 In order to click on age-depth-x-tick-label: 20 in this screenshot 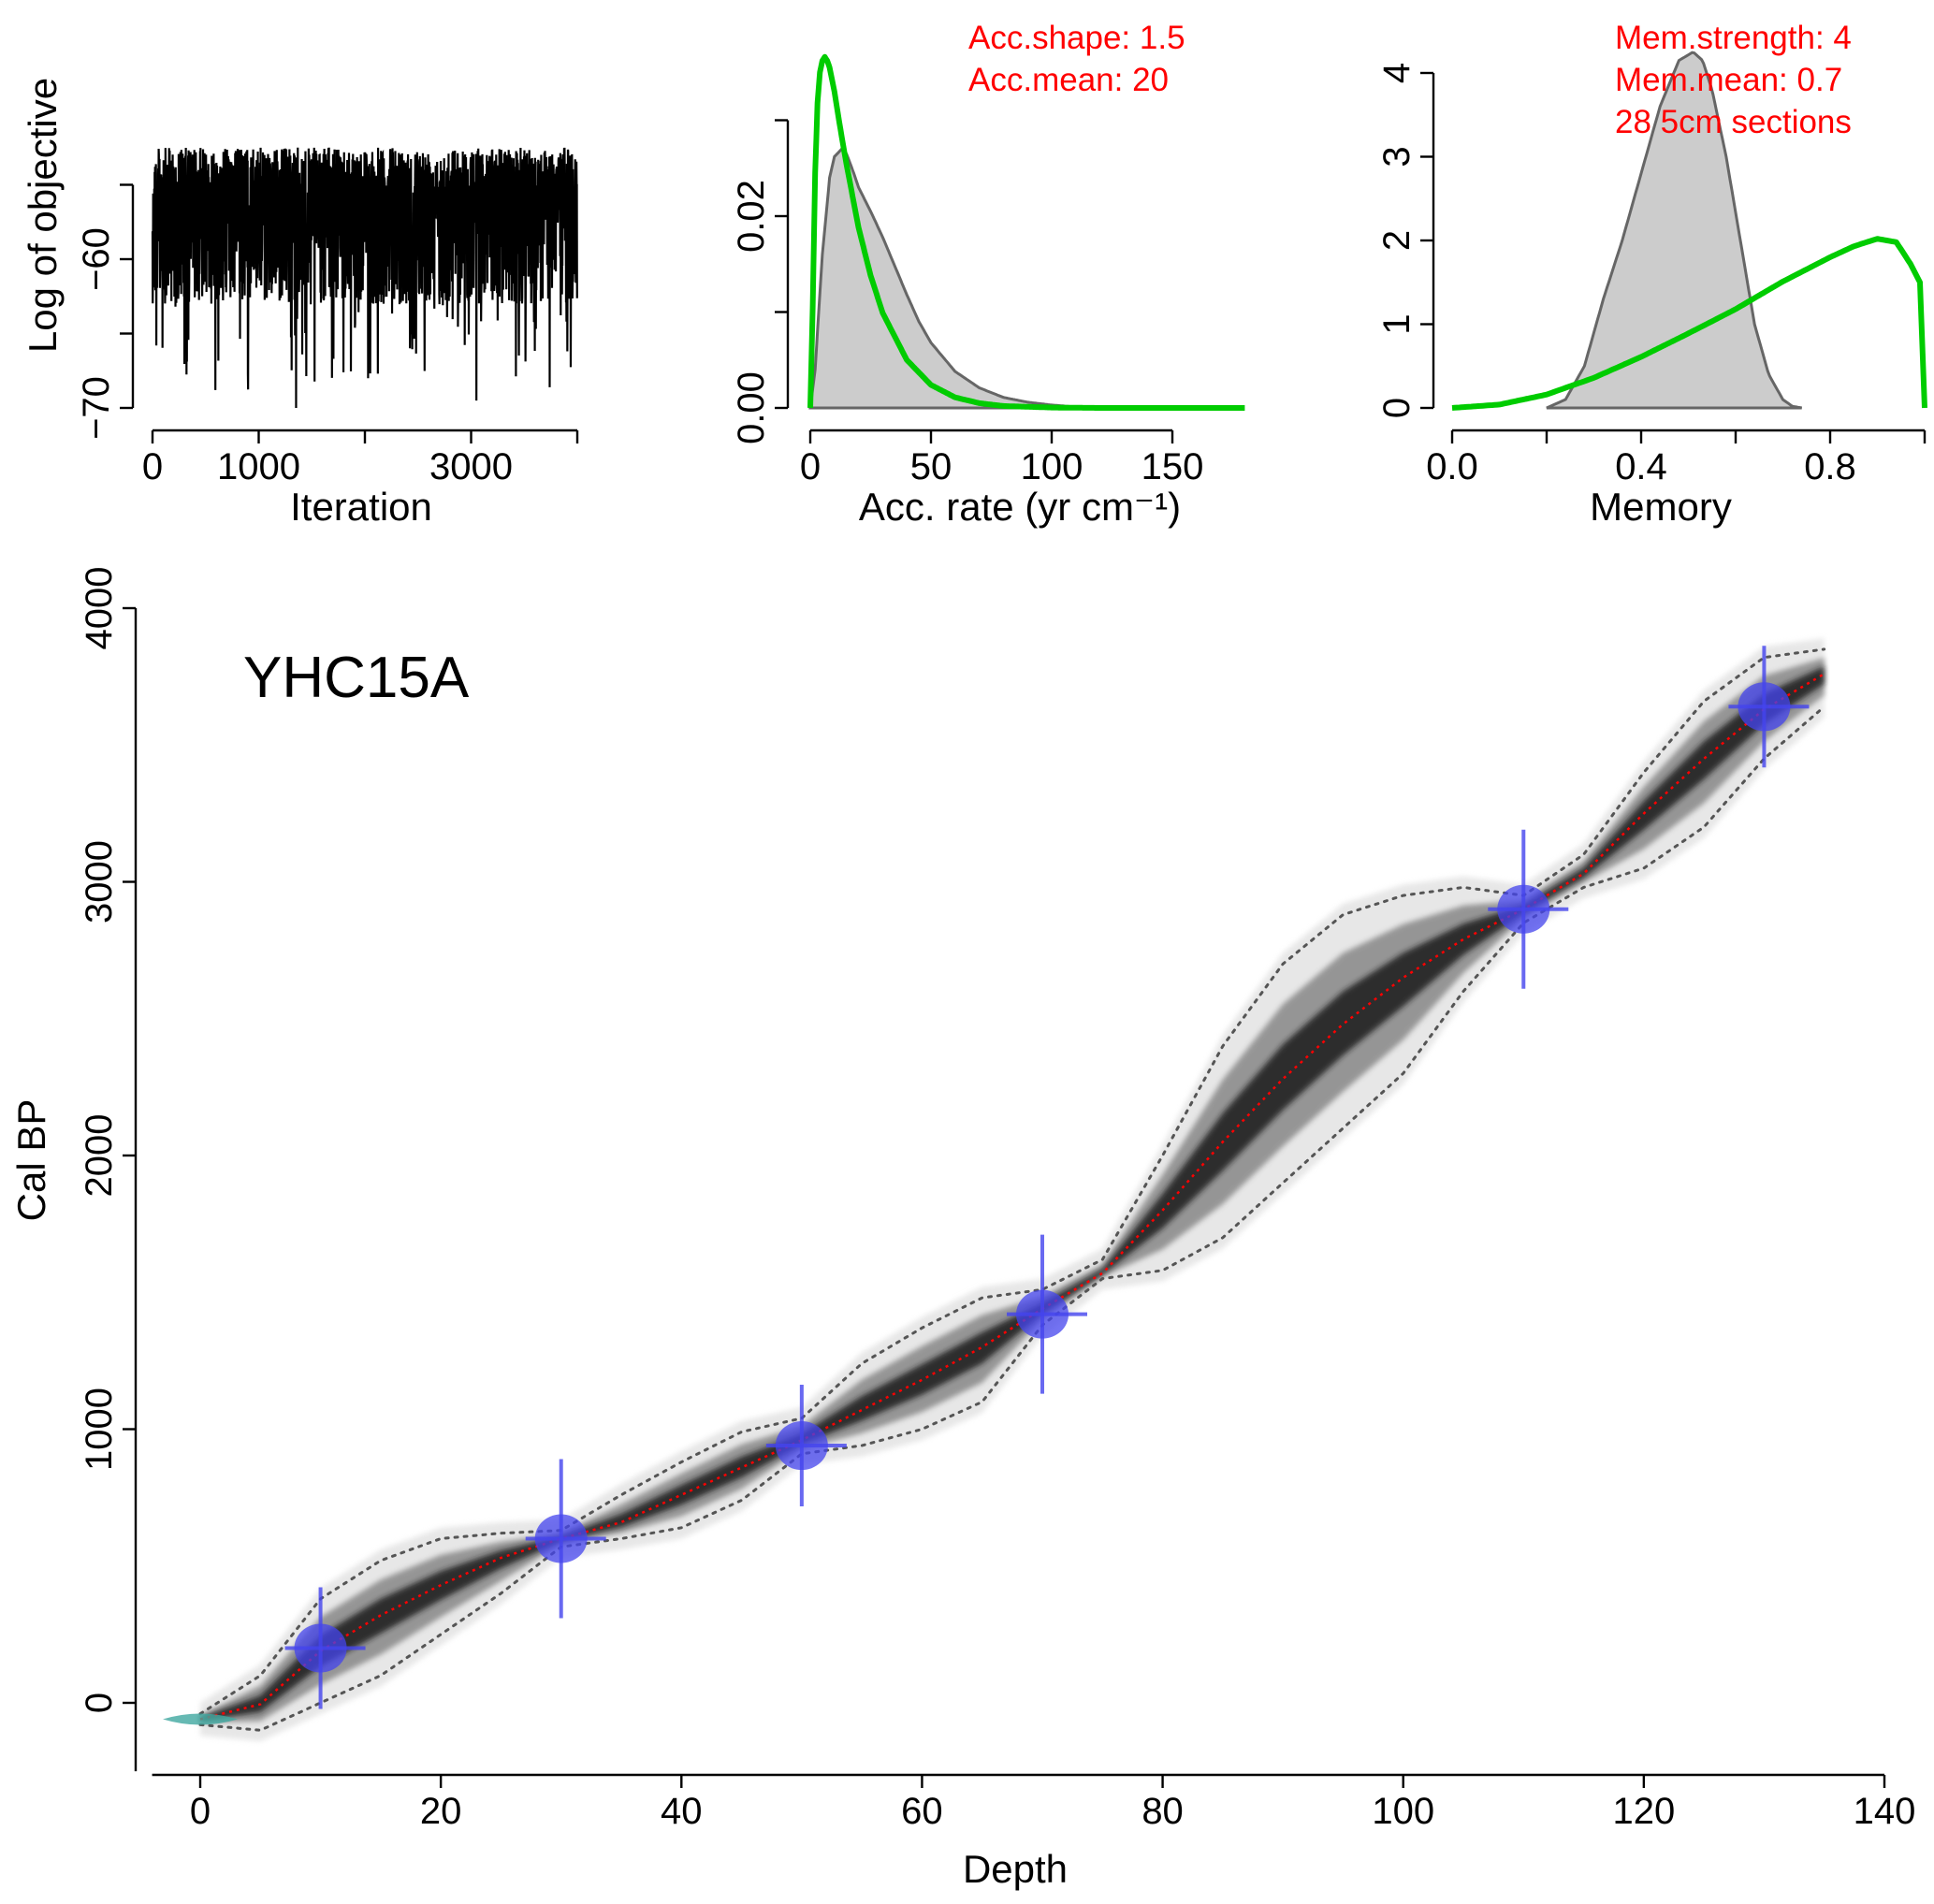, I will do `click(441, 1811)`.